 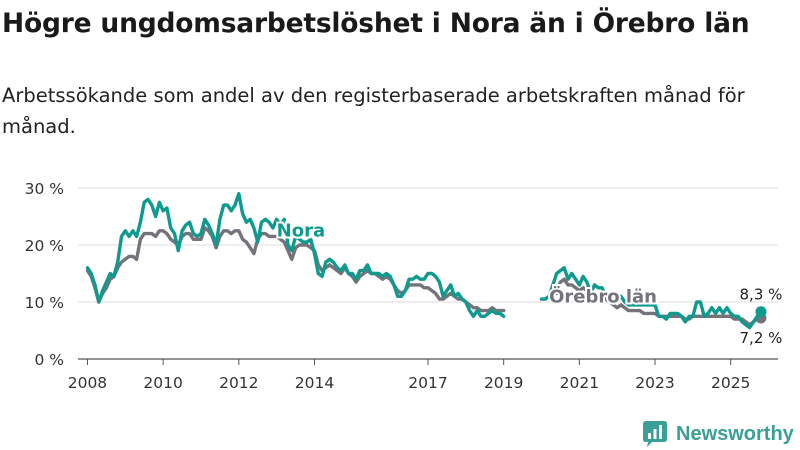 I want to click on end-value-label-nora: 8,3 %, so click(x=761, y=295).